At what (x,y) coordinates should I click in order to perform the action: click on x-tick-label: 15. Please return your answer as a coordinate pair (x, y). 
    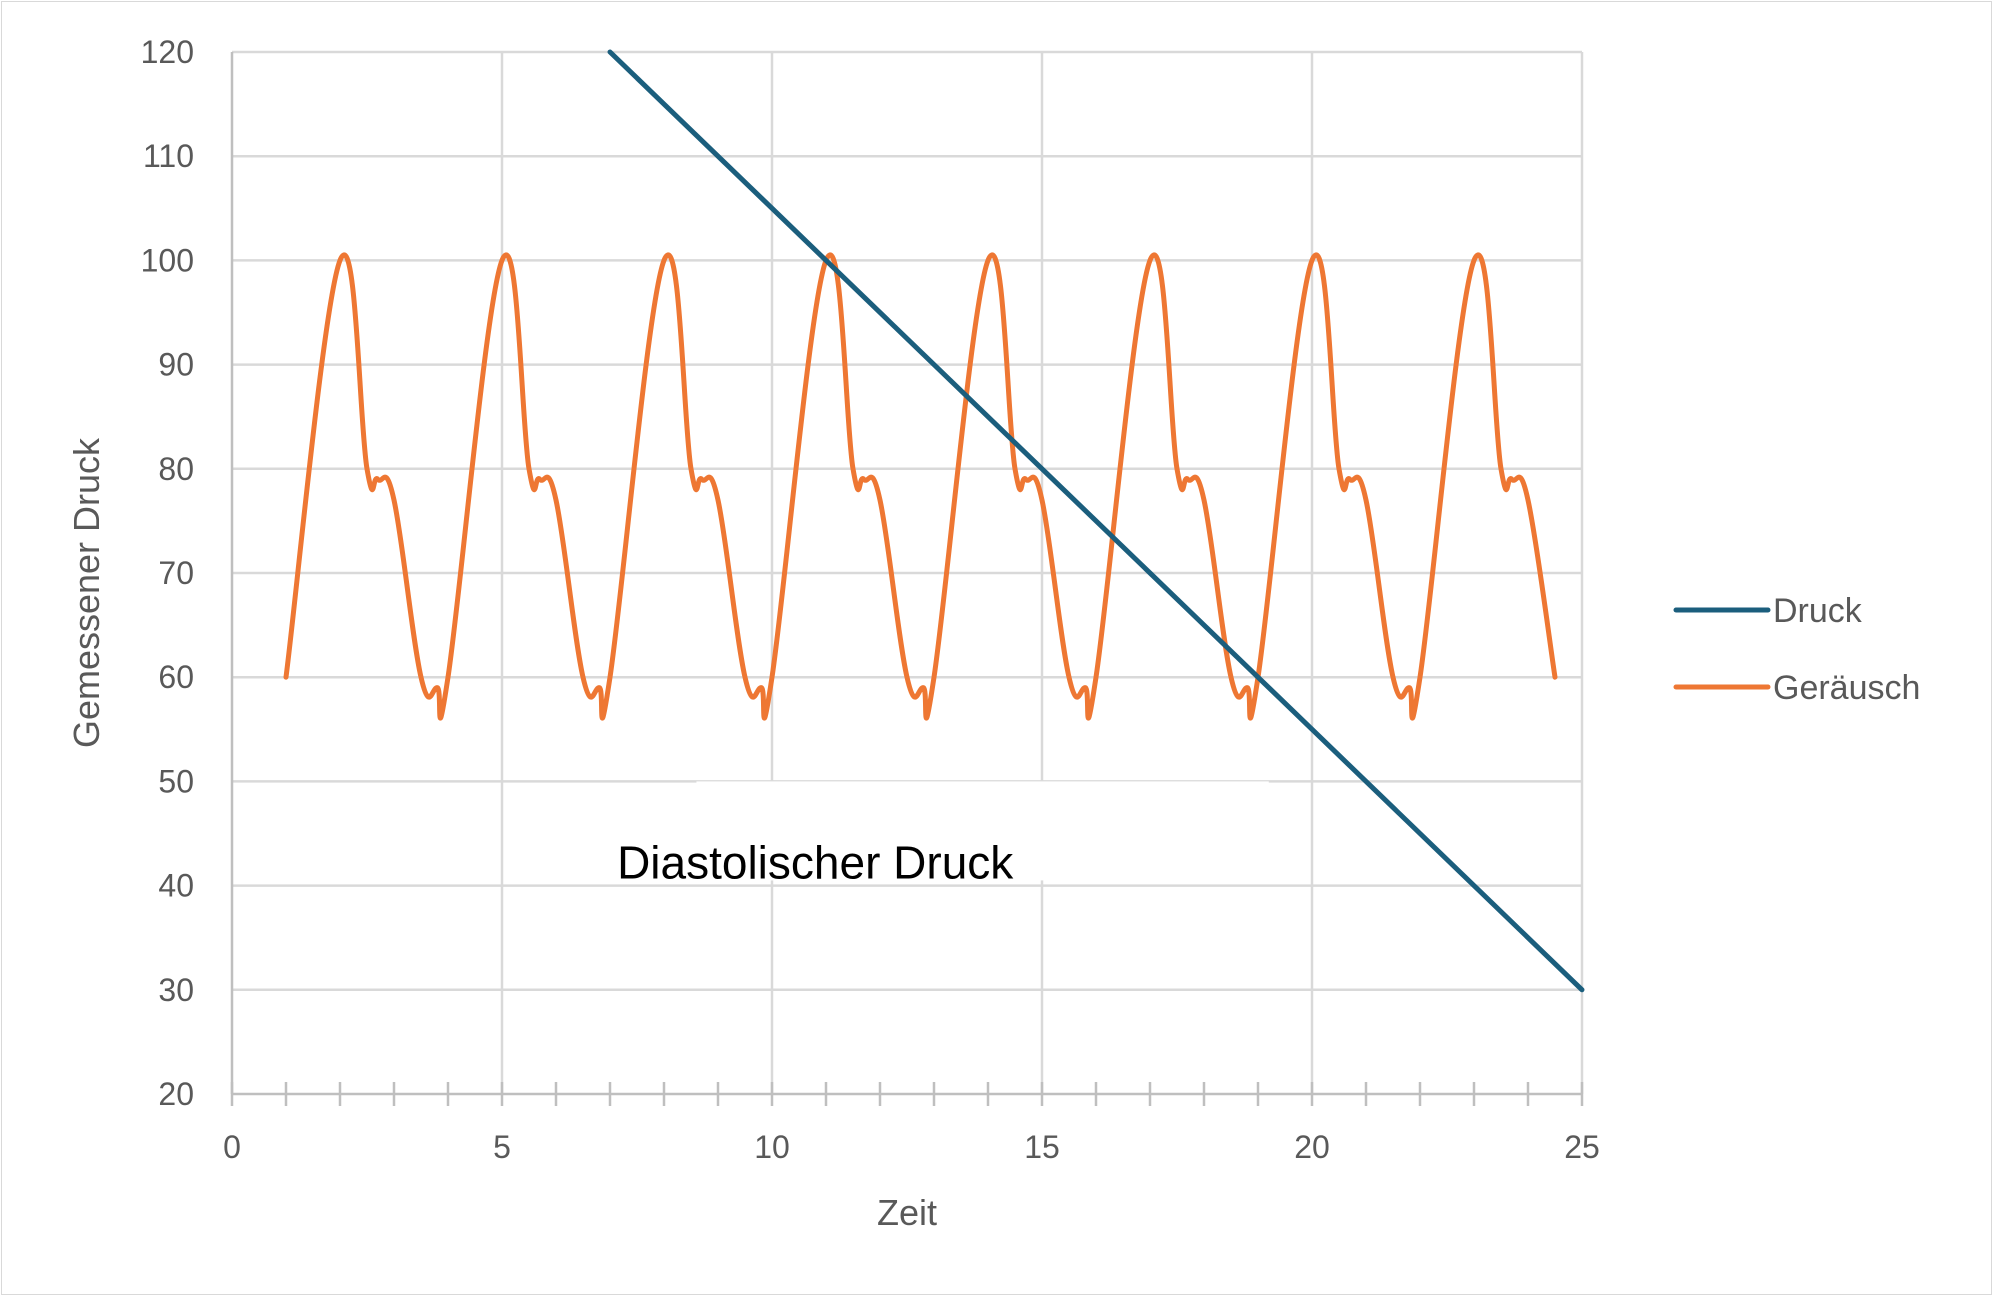
    Looking at the image, I should click on (1042, 1147).